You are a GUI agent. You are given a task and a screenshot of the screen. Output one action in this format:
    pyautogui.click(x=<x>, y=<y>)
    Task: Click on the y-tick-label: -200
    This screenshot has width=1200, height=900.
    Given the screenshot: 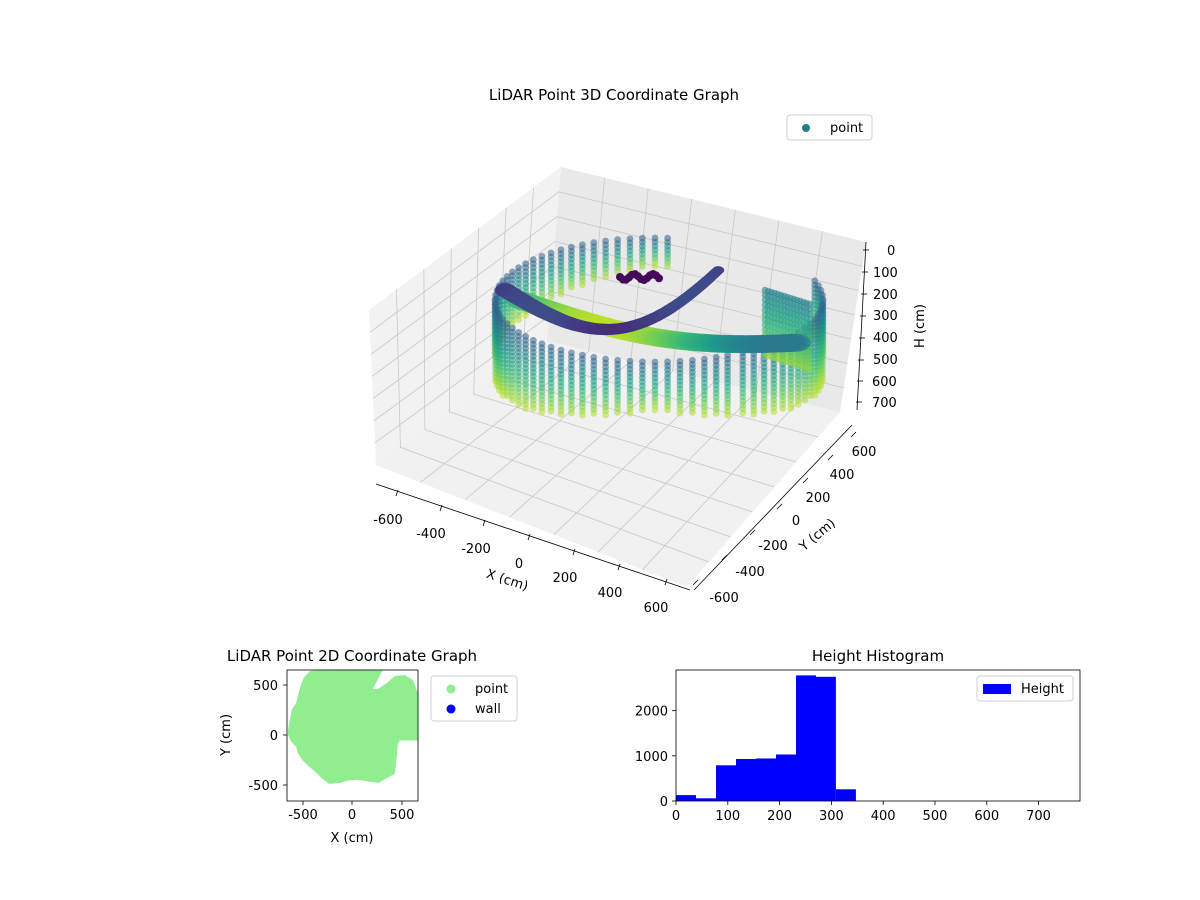 What is the action you would take?
    pyautogui.click(x=773, y=546)
    